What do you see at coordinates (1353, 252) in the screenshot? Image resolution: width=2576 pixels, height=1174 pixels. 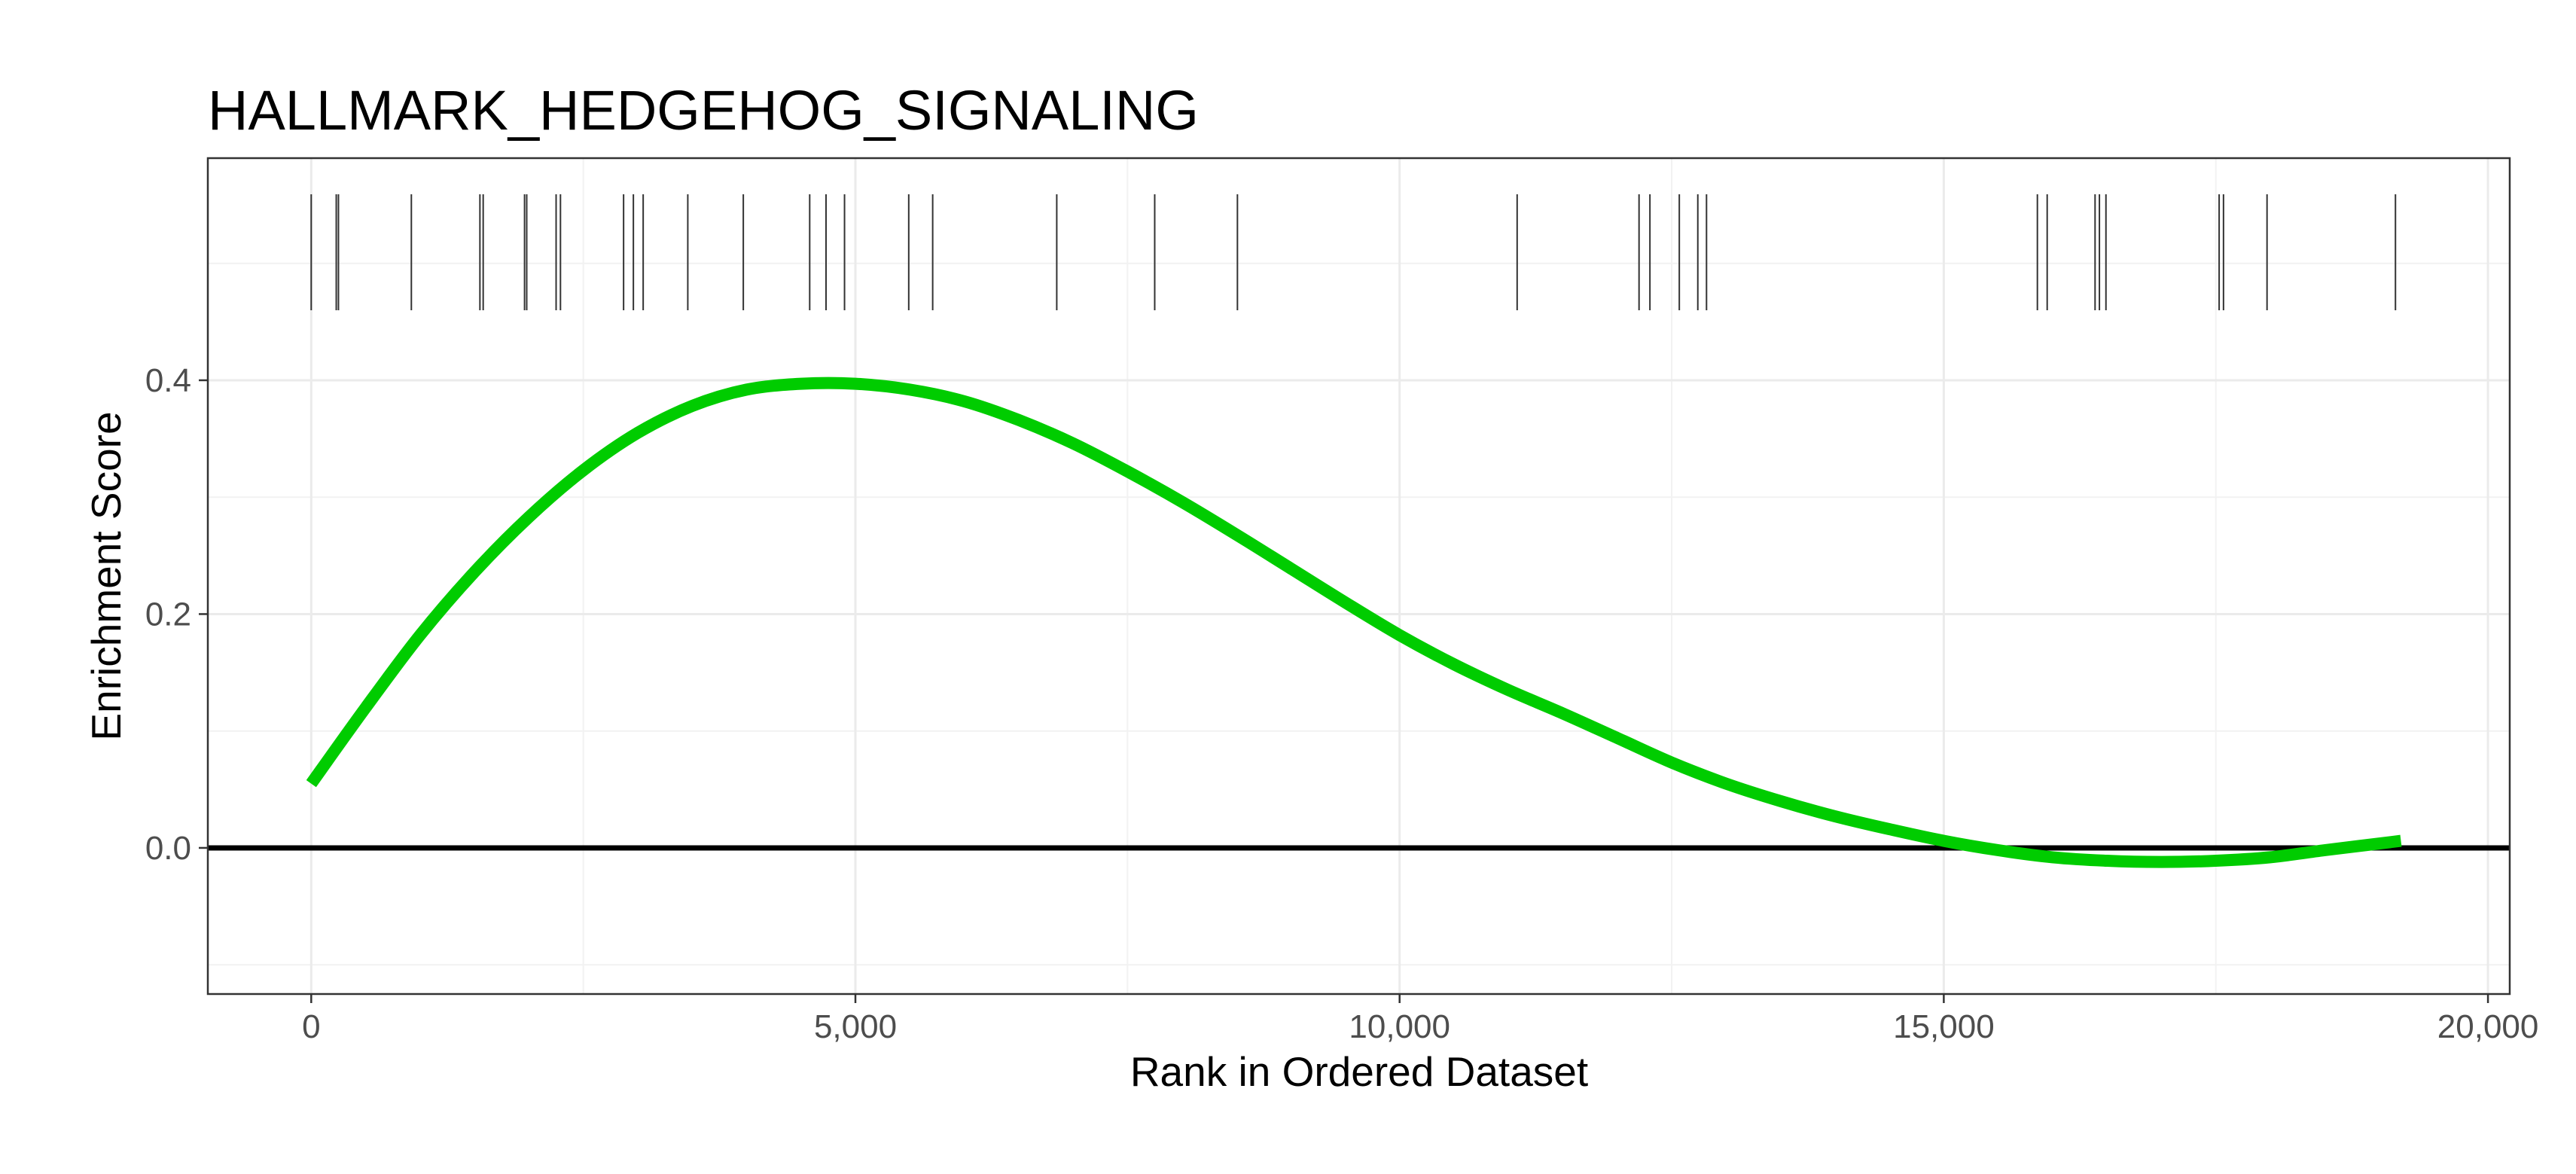 I see `gene-hit-ticks` at bounding box center [1353, 252].